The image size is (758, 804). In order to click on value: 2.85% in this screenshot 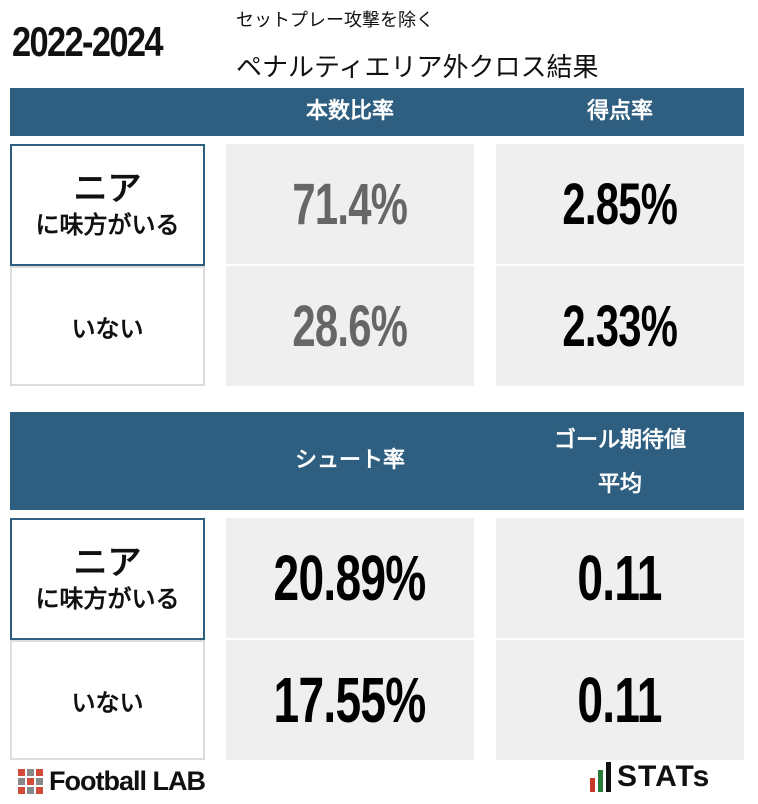, I will do `click(620, 204)`.